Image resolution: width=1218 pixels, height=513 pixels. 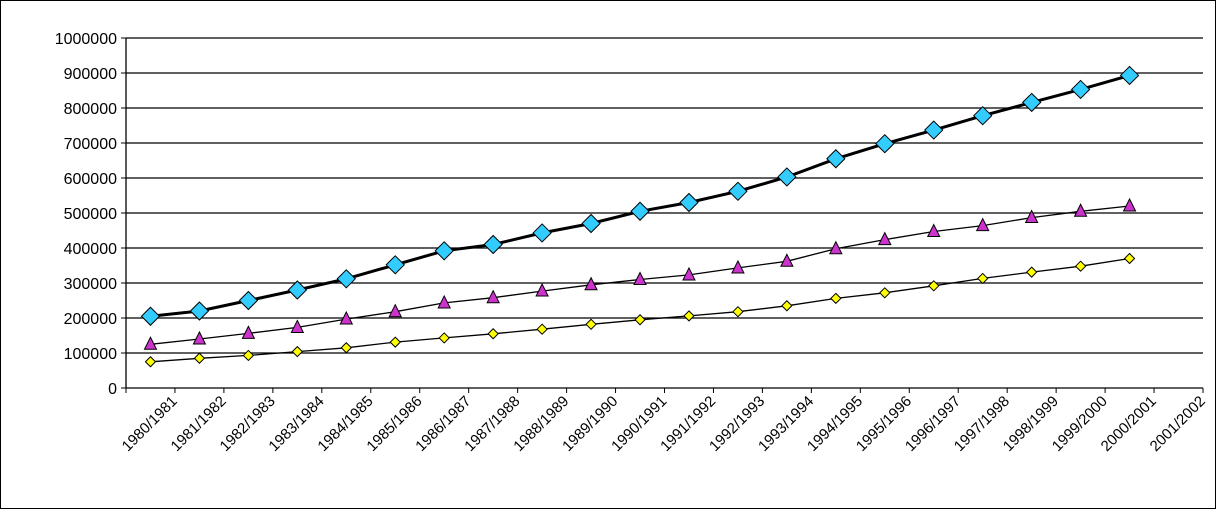 I want to click on y-tick-label: 900000, so click(x=90, y=74).